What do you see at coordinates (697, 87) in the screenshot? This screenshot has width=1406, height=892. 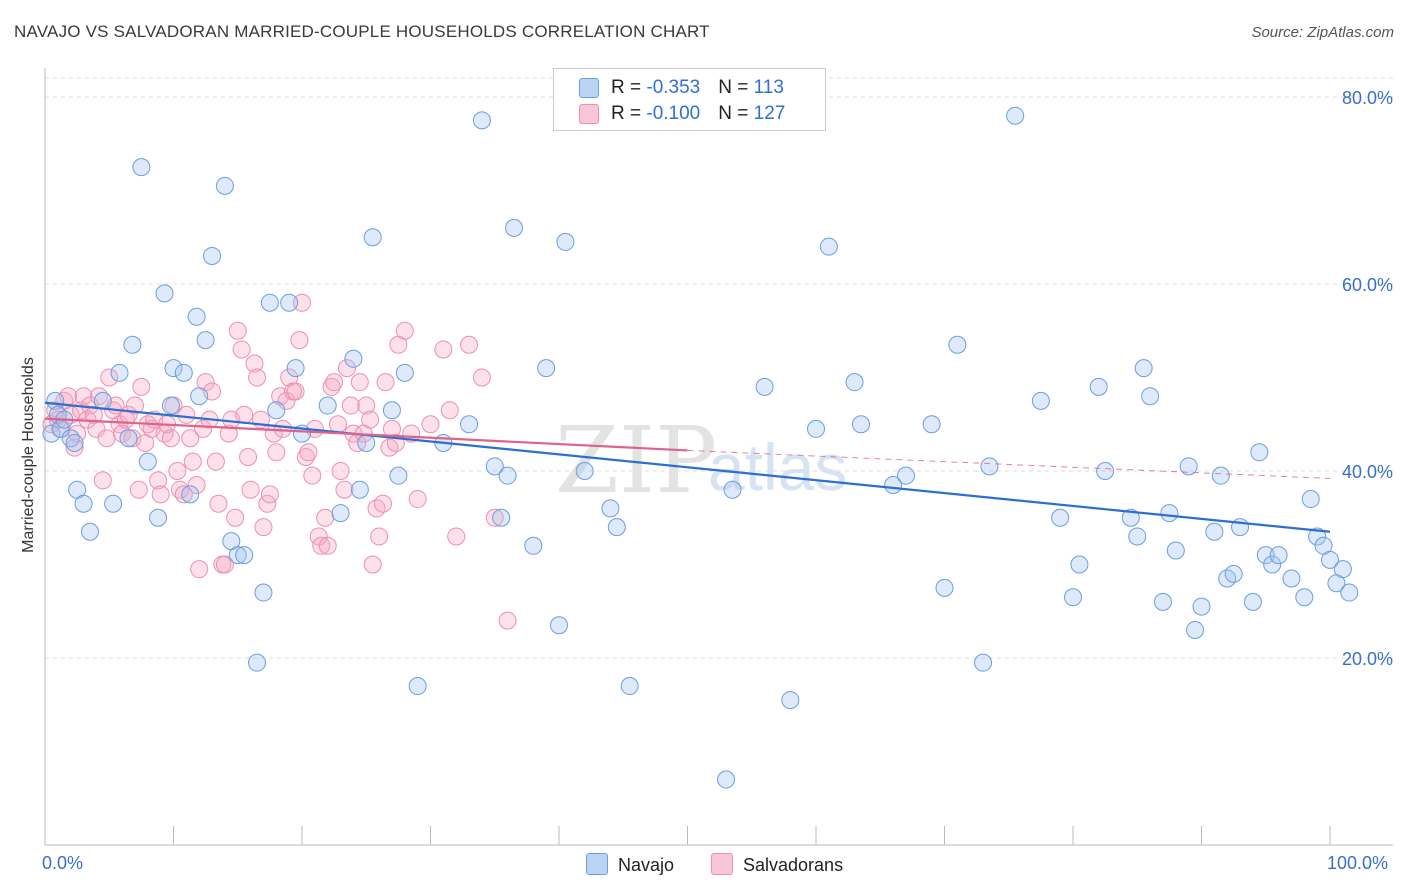 I see `legend-navajo-text: R = -0.353 N = 113` at bounding box center [697, 87].